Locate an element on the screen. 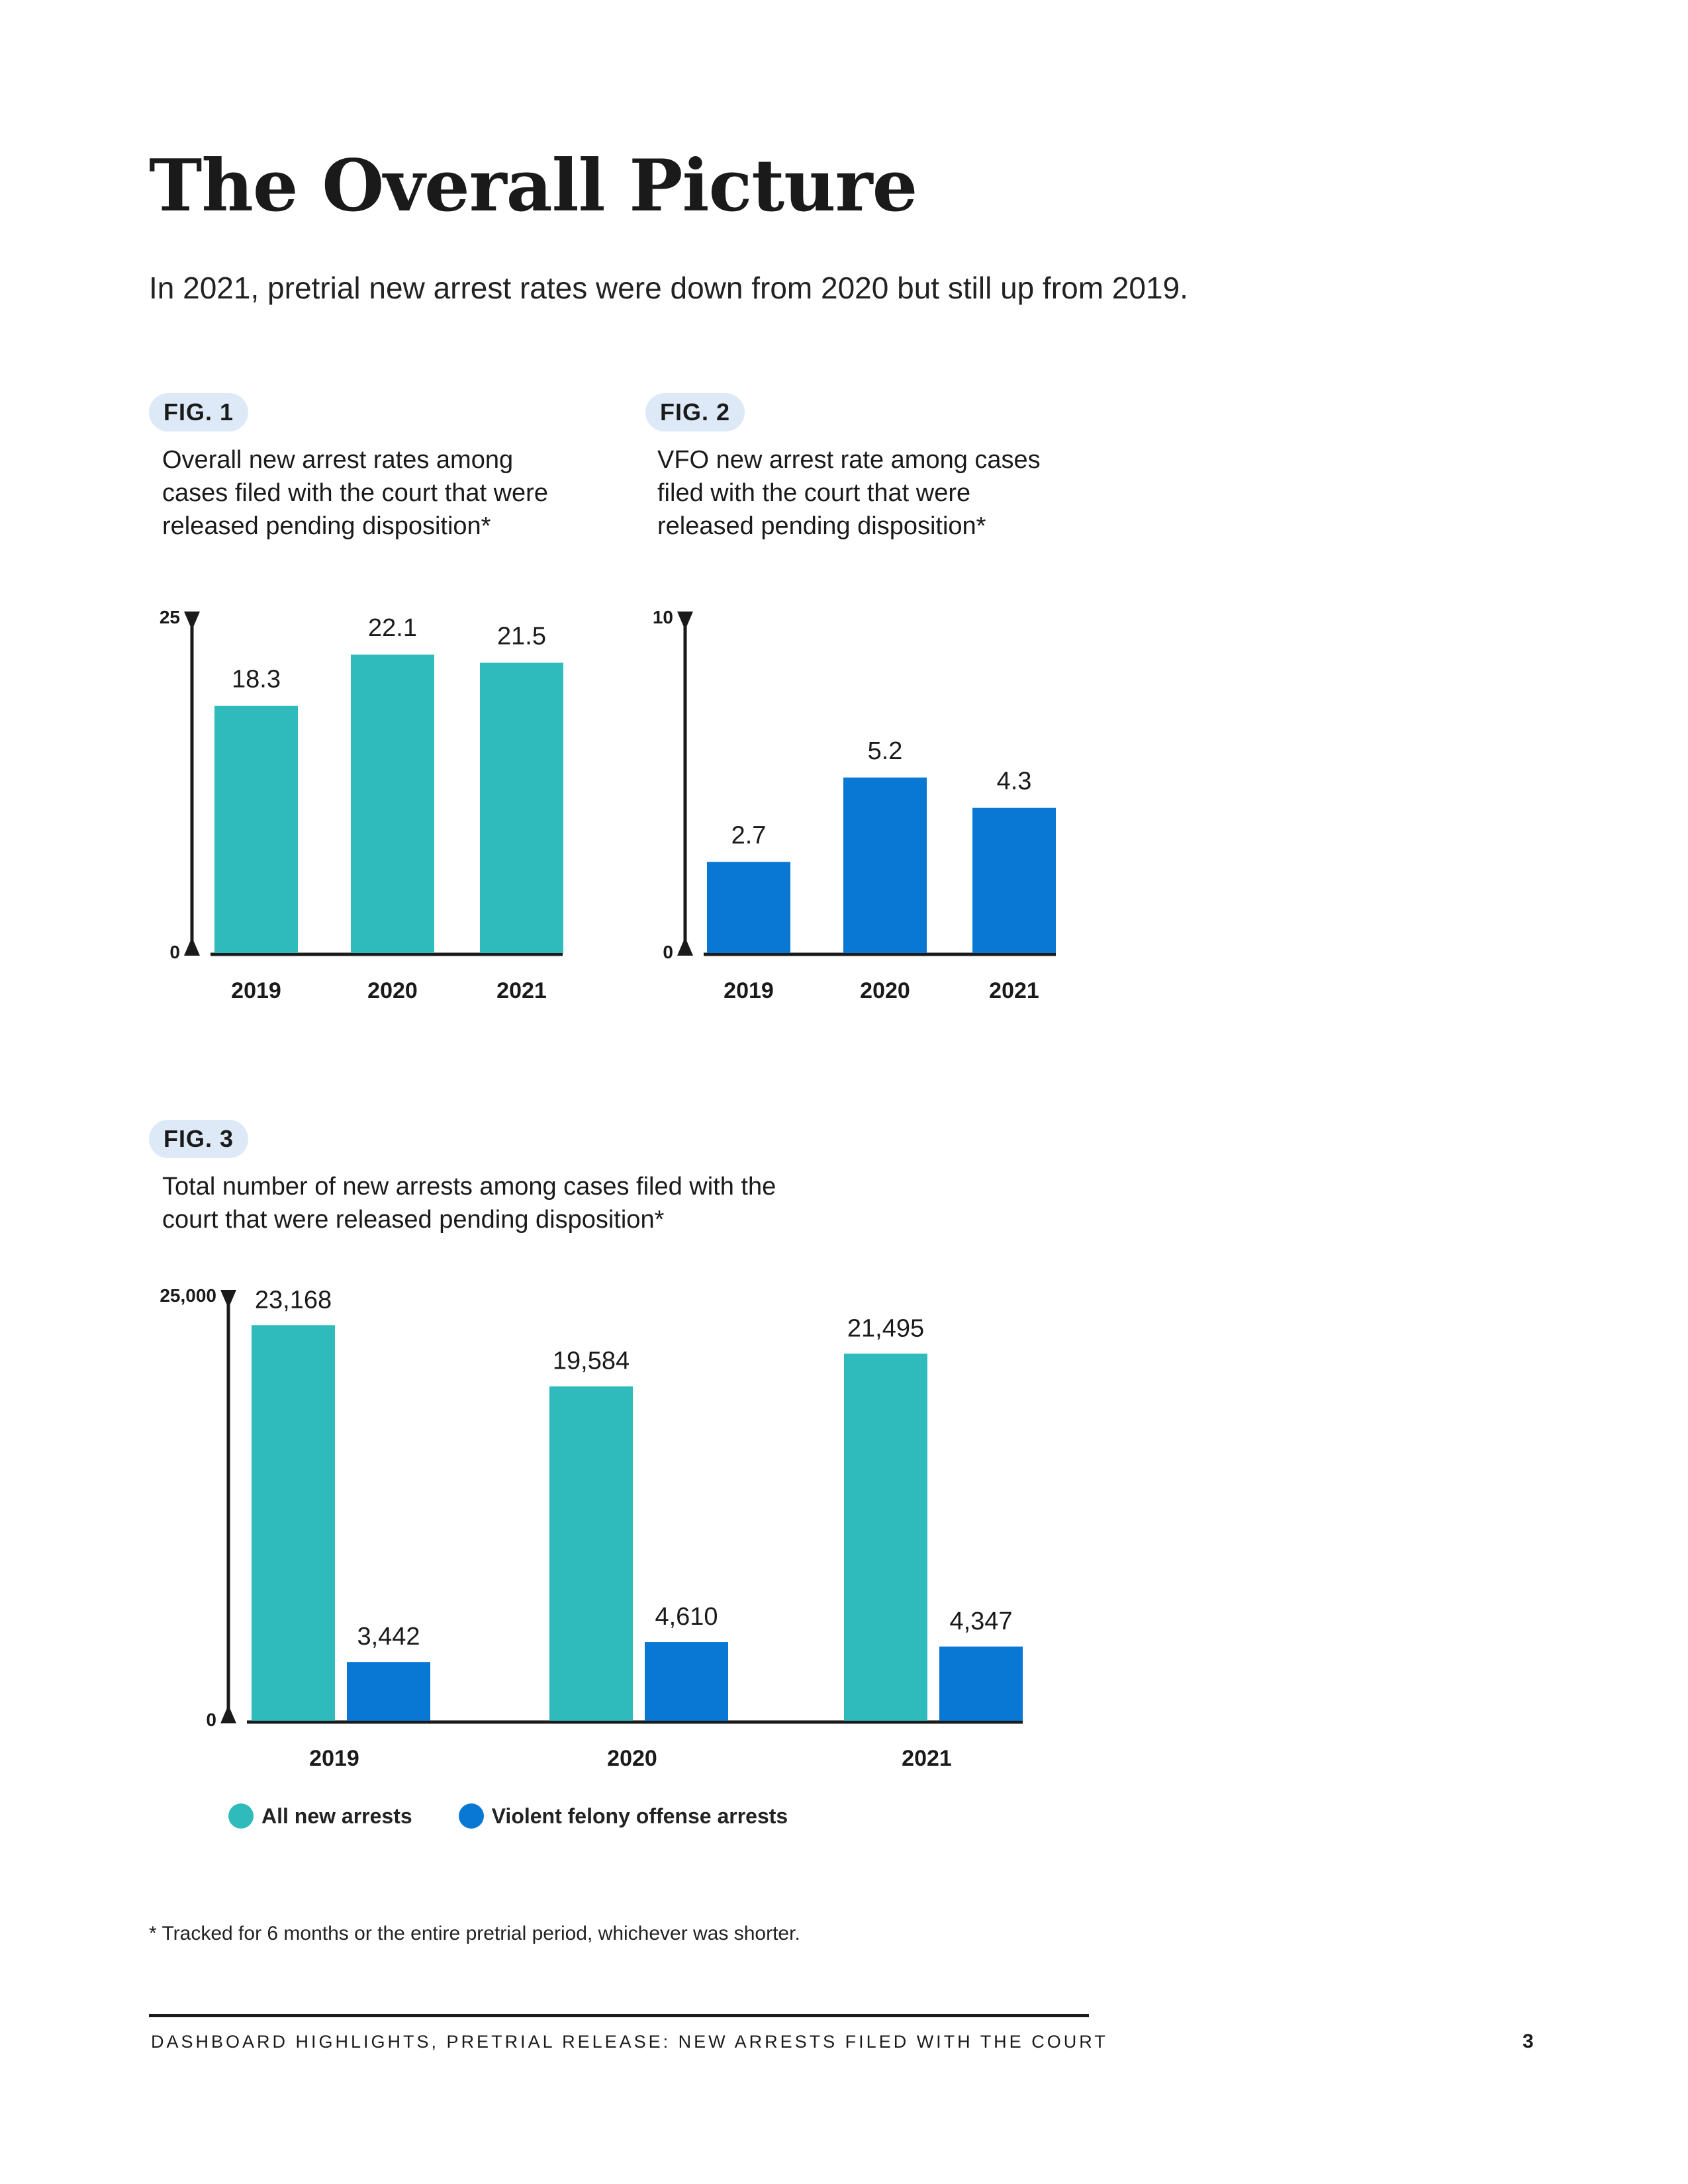 This screenshot has width=1688, height=2184. fig1-data-label: 21.5 is located at coordinates (521, 636).